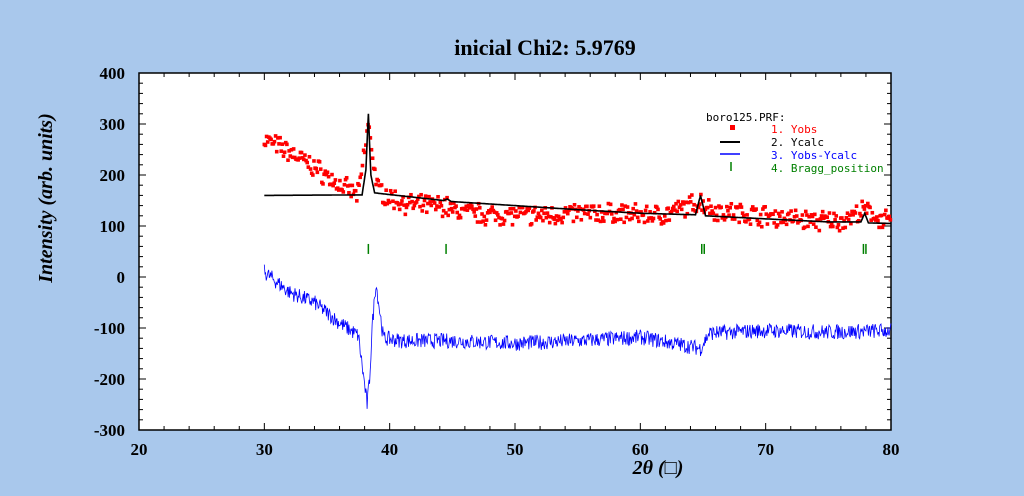  I want to click on y-tick-label: -100, so click(109, 328).